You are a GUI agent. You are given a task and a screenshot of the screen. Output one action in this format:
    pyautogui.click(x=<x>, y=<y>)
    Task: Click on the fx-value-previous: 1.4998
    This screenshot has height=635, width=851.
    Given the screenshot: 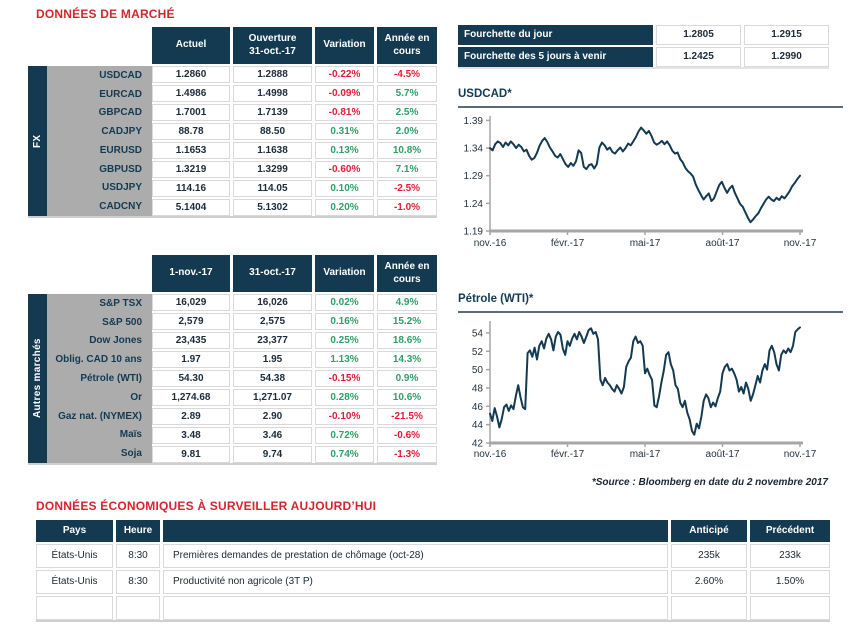 What is the action you would take?
    pyautogui.click(x=272, y=93)
    